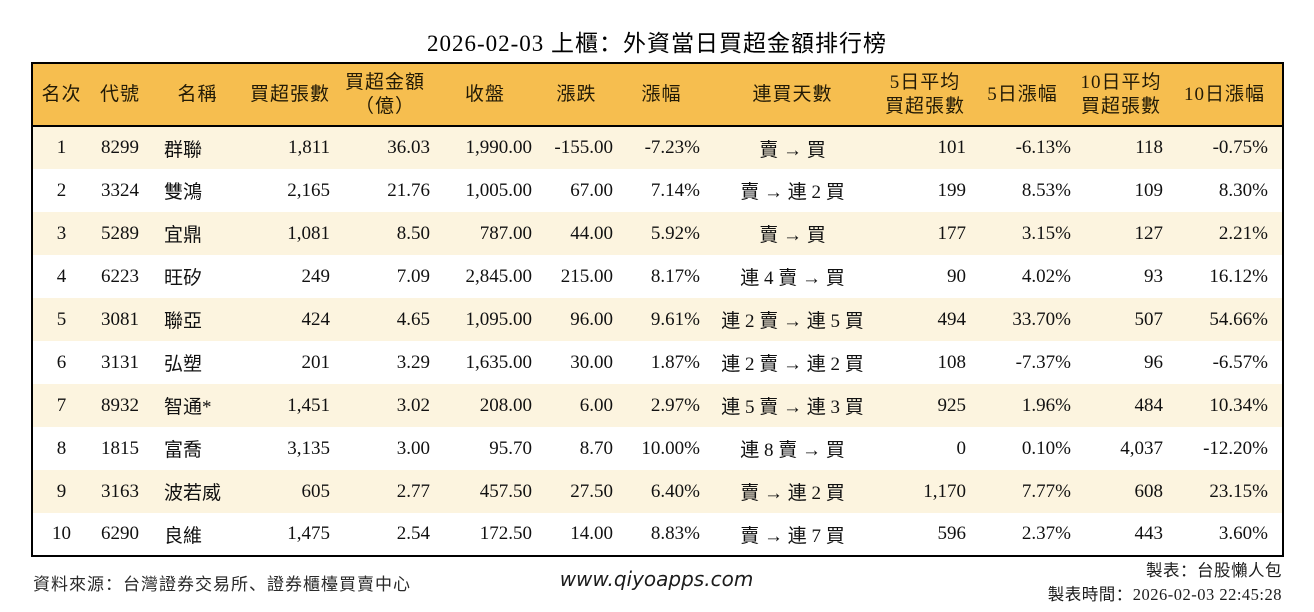 Image resolution: width=1314 pixels, height=612 pixels. Describe the element at coordinates (510, 448) in the screenshot. I see `cell-close: 95.70` at that location.